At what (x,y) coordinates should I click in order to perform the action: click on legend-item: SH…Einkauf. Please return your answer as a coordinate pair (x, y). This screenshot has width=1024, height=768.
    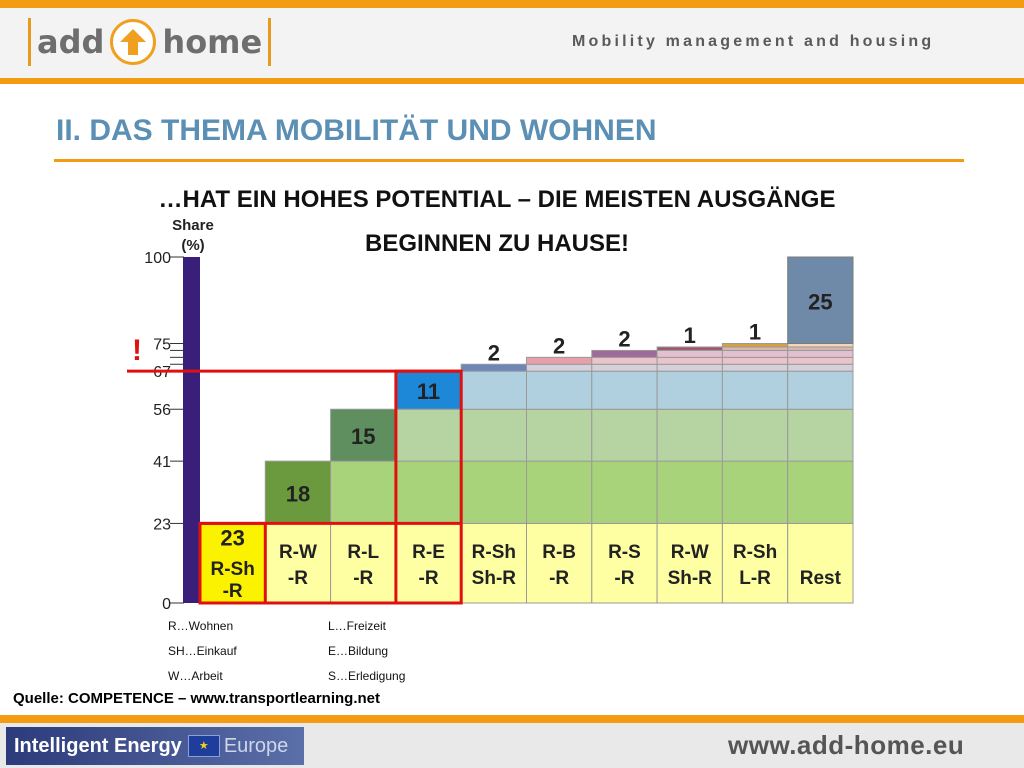
    Looking at the image, I should click on (202, 651).